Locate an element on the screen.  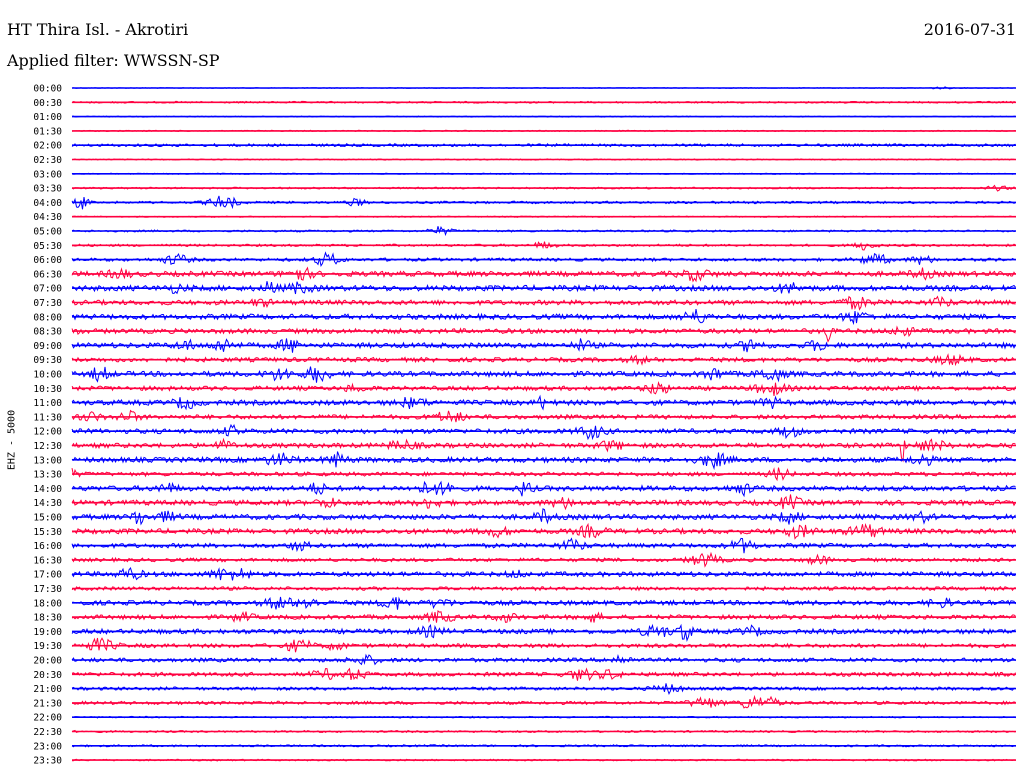
time-label: 12:00 is located at coordinates (47, 432).